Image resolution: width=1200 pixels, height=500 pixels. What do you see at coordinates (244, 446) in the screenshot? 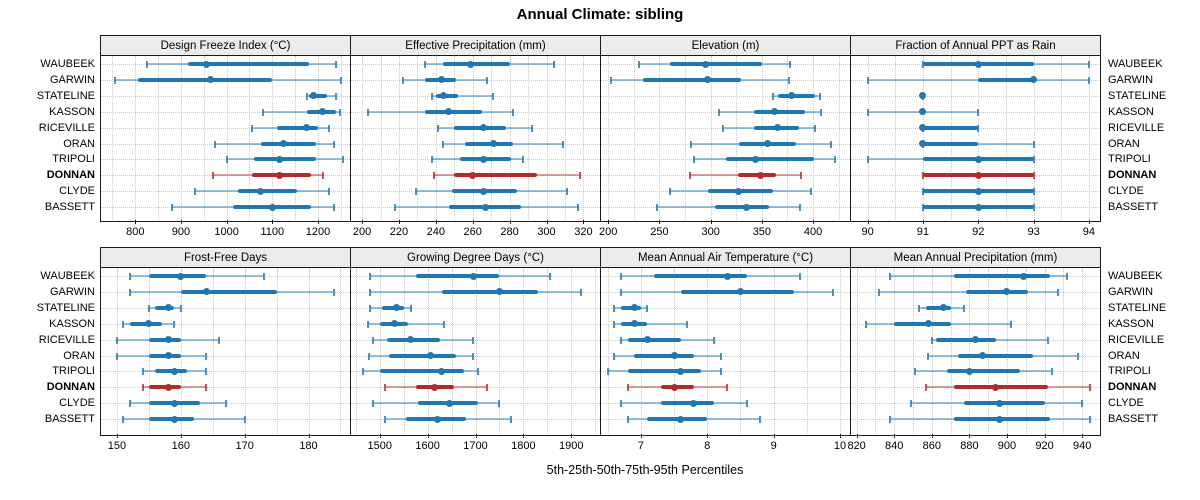
I see `x-tick-label: 170` at bounding box center [244, 446].